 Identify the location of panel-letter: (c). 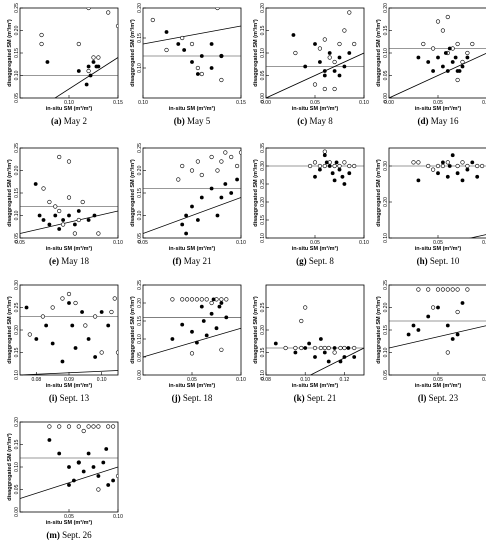
(303, 121).